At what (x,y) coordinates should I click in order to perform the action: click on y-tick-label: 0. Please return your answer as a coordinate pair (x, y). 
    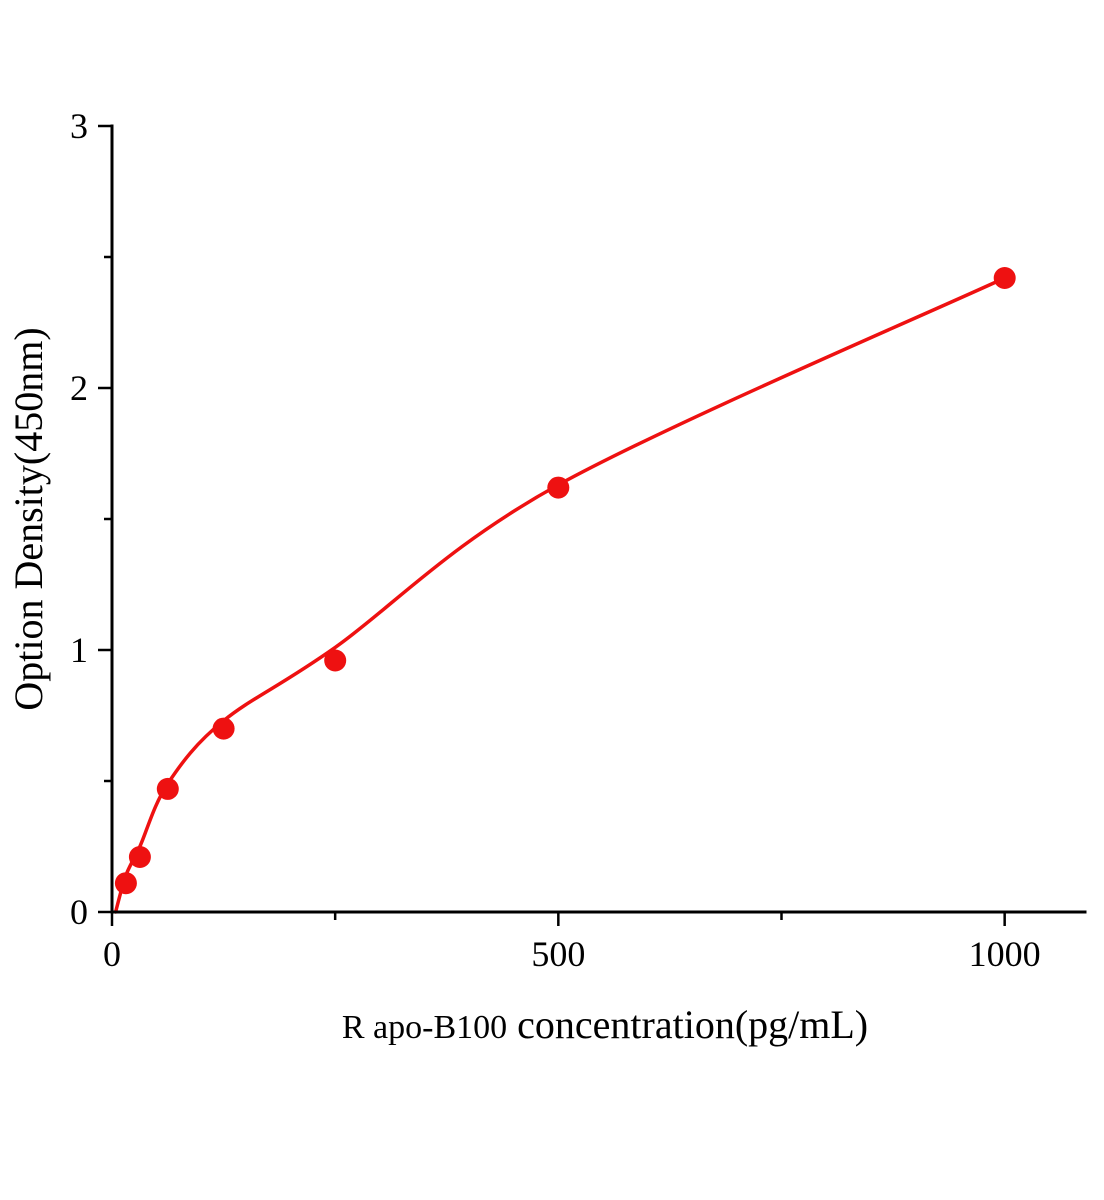
    Looking at the image, I should click on (79, 912).